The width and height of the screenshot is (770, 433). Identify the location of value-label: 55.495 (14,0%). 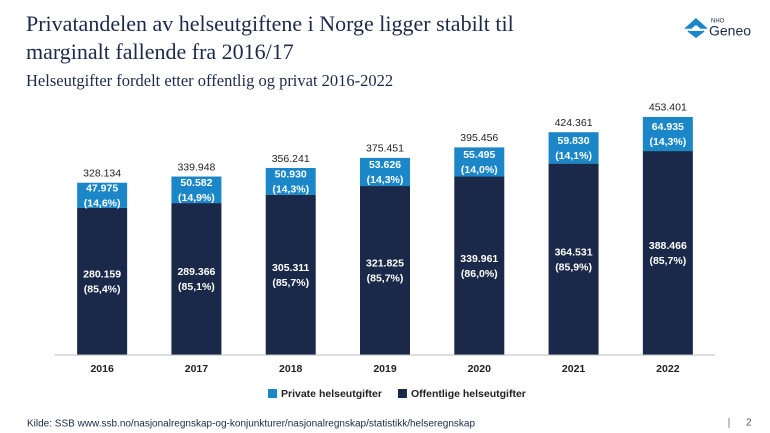
(479, 162).